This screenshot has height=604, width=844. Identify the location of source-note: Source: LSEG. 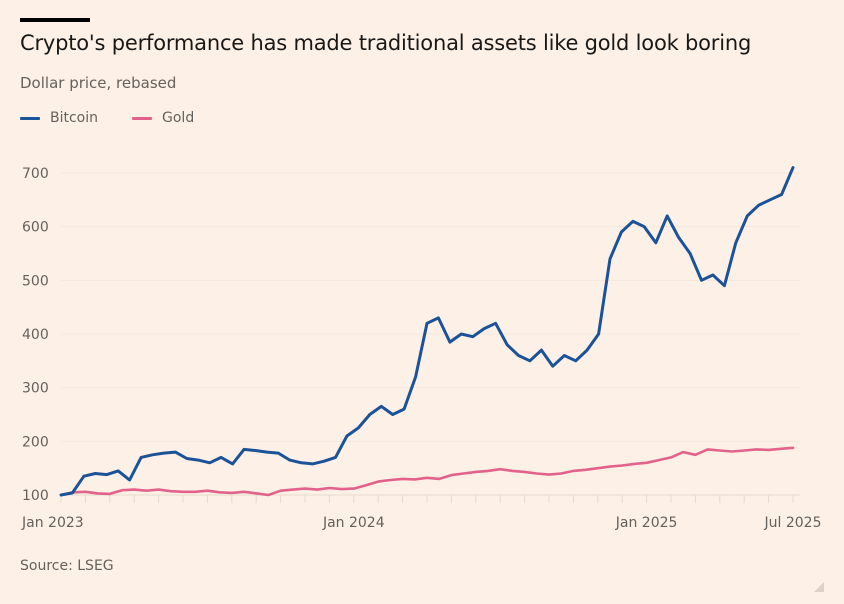
(67, 566).